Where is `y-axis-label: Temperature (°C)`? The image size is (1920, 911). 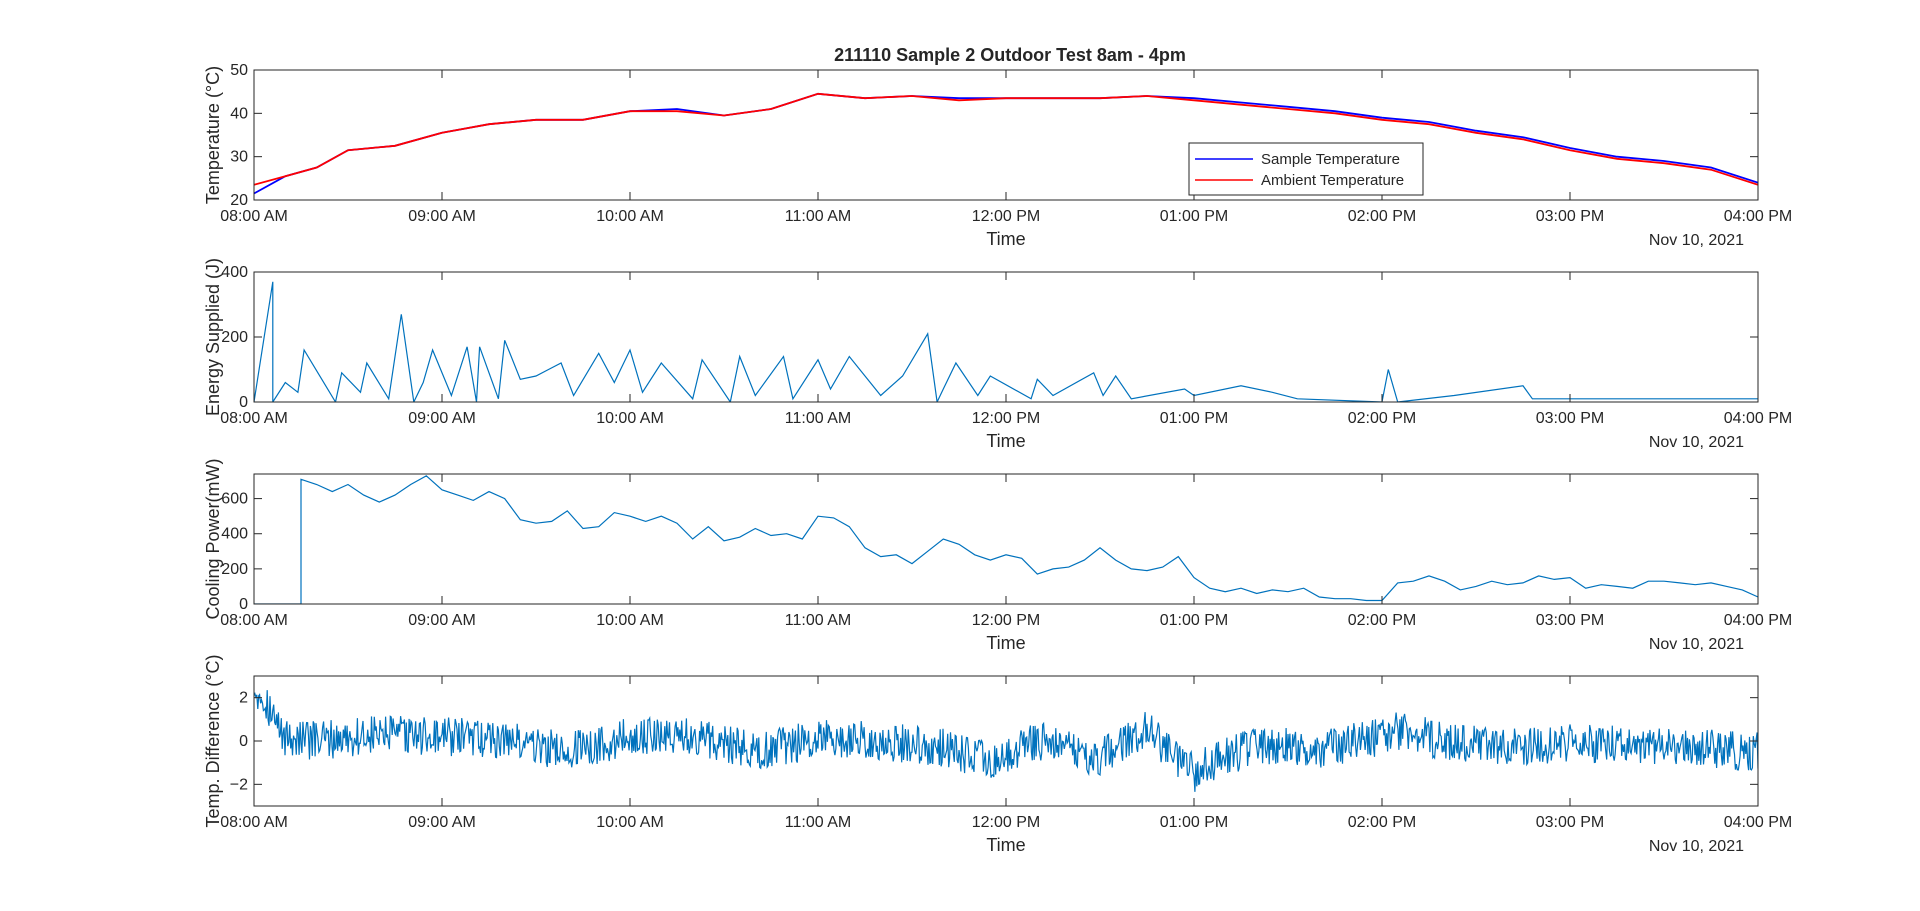
y-axis-label: Temperature (°C) is located at coordinates (213, 135).